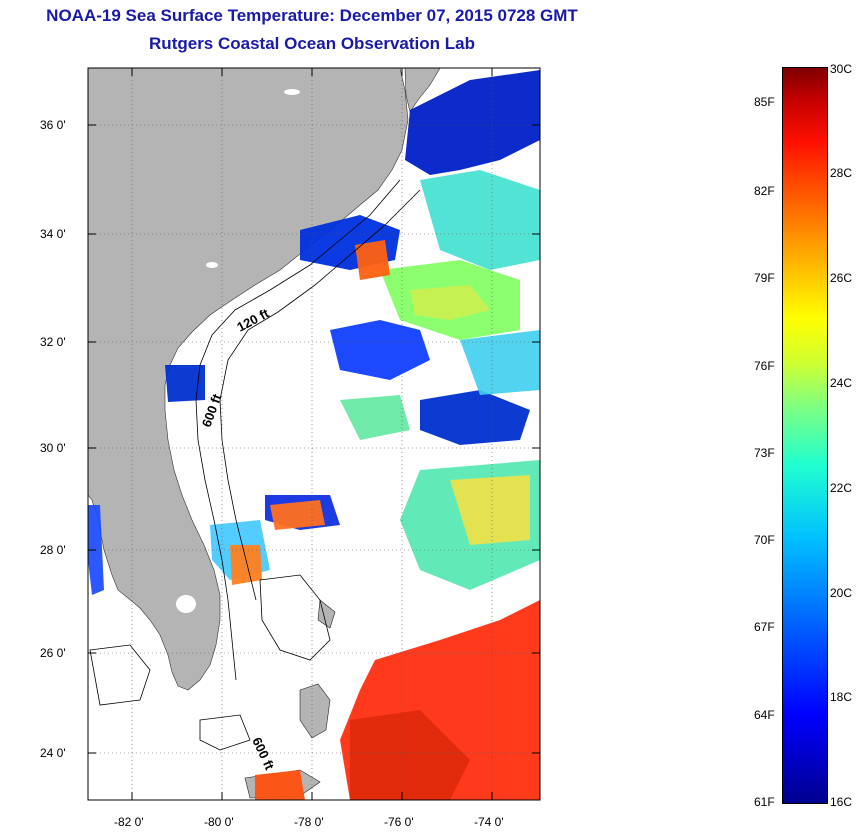 The width and height of the screenshot is (864, 832). Describe the element at coordinates (841, 278) in the screenshot. I see `colorbar-c-label: 26C` at that location.